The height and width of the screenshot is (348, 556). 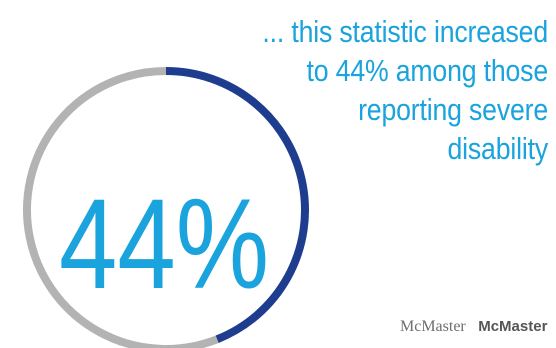 I want to click on mcmaster-logo-serif: McMaster, so click(x=433, y=326).